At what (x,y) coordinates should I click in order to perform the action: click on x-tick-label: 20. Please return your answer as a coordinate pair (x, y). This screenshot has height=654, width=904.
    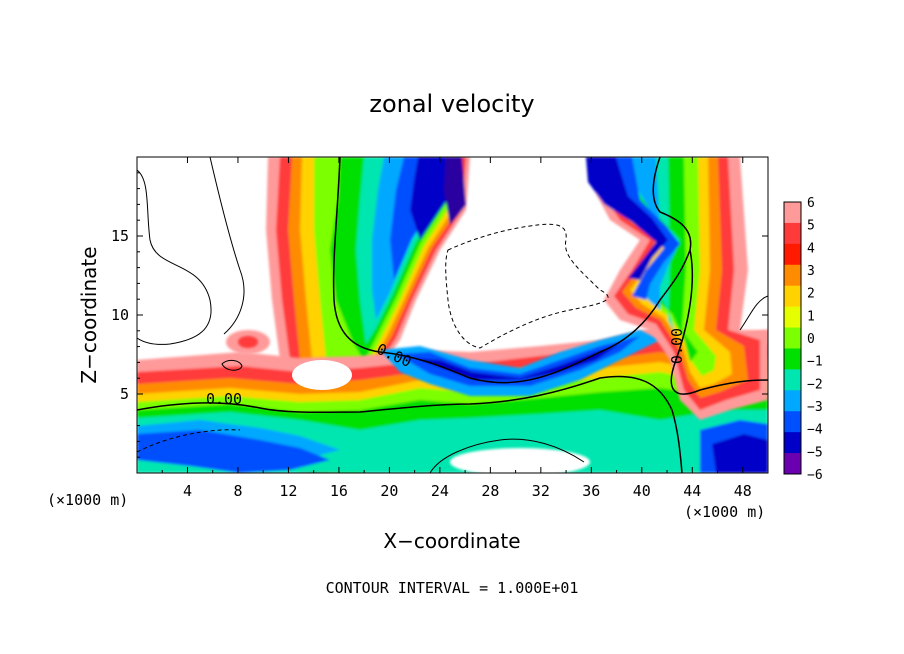
    Looking at the image, I should click on (389, 491).